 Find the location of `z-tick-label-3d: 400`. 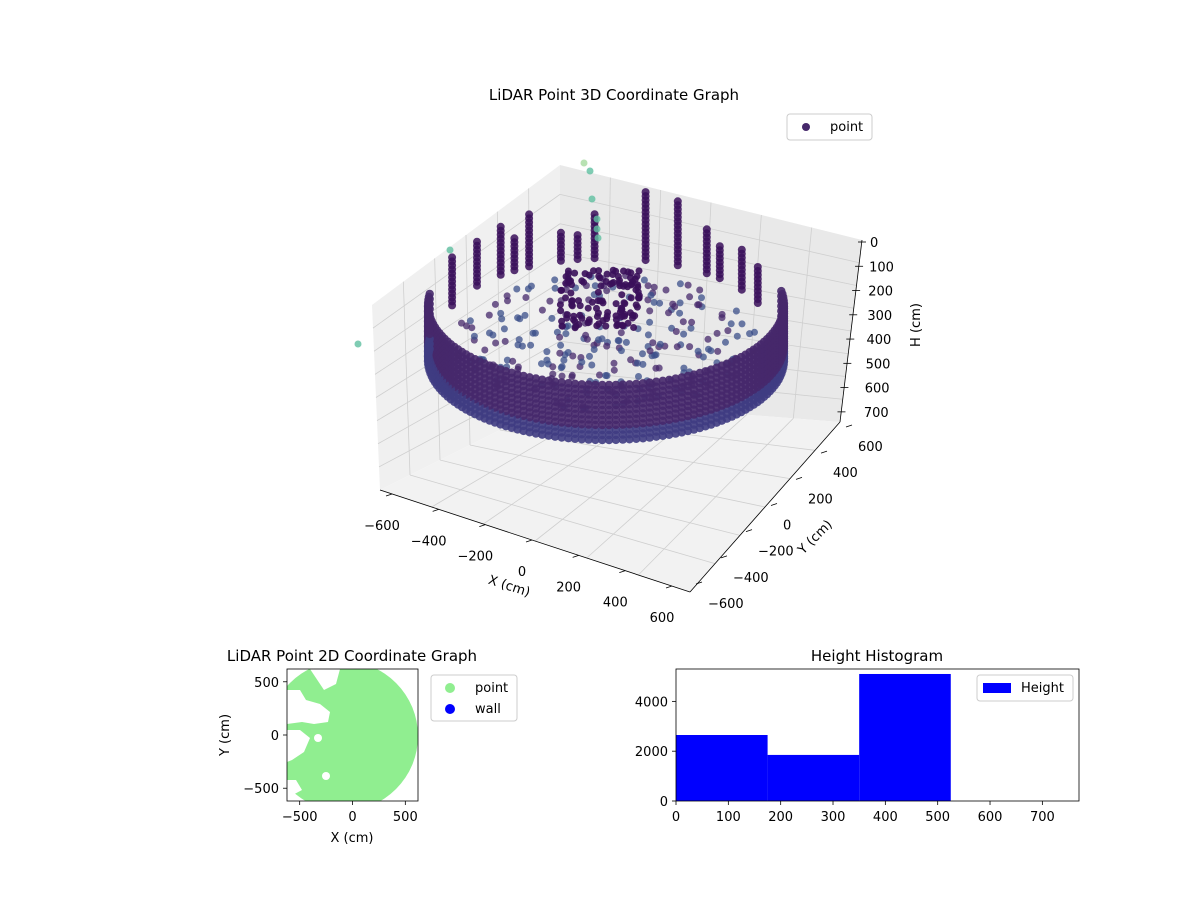

z-tick-label-3d: 400 is located at coordinates (878, 340).